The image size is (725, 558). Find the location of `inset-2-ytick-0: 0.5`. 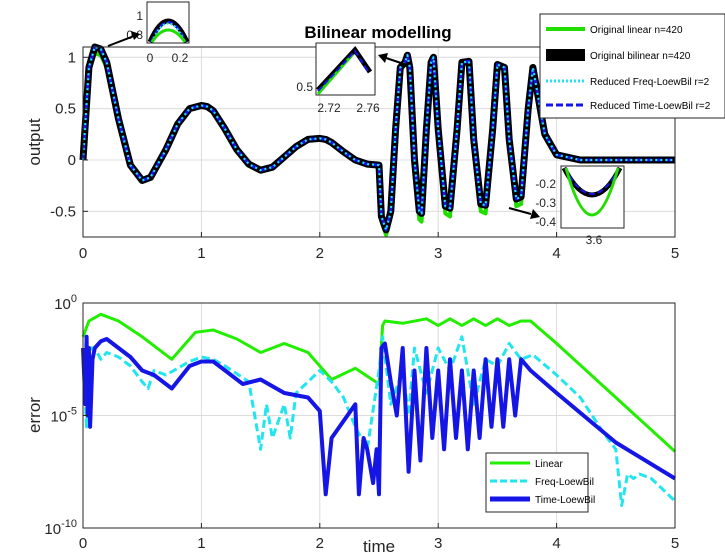

inset-2-ytick-0: 0.5 is located at coordinates (304, 87).